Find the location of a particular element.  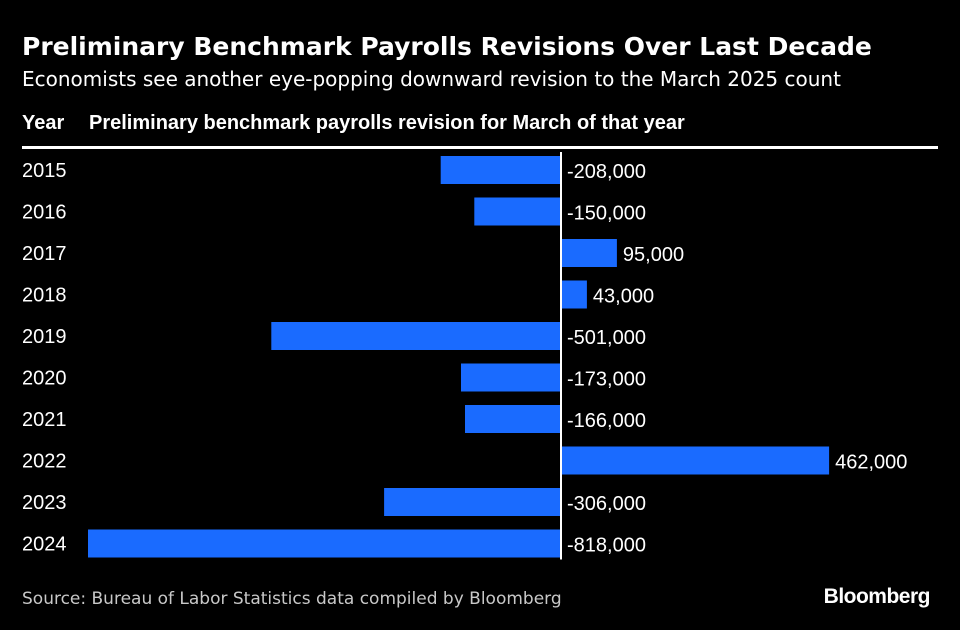

bar-2015 is located at coordinates (500, 170).